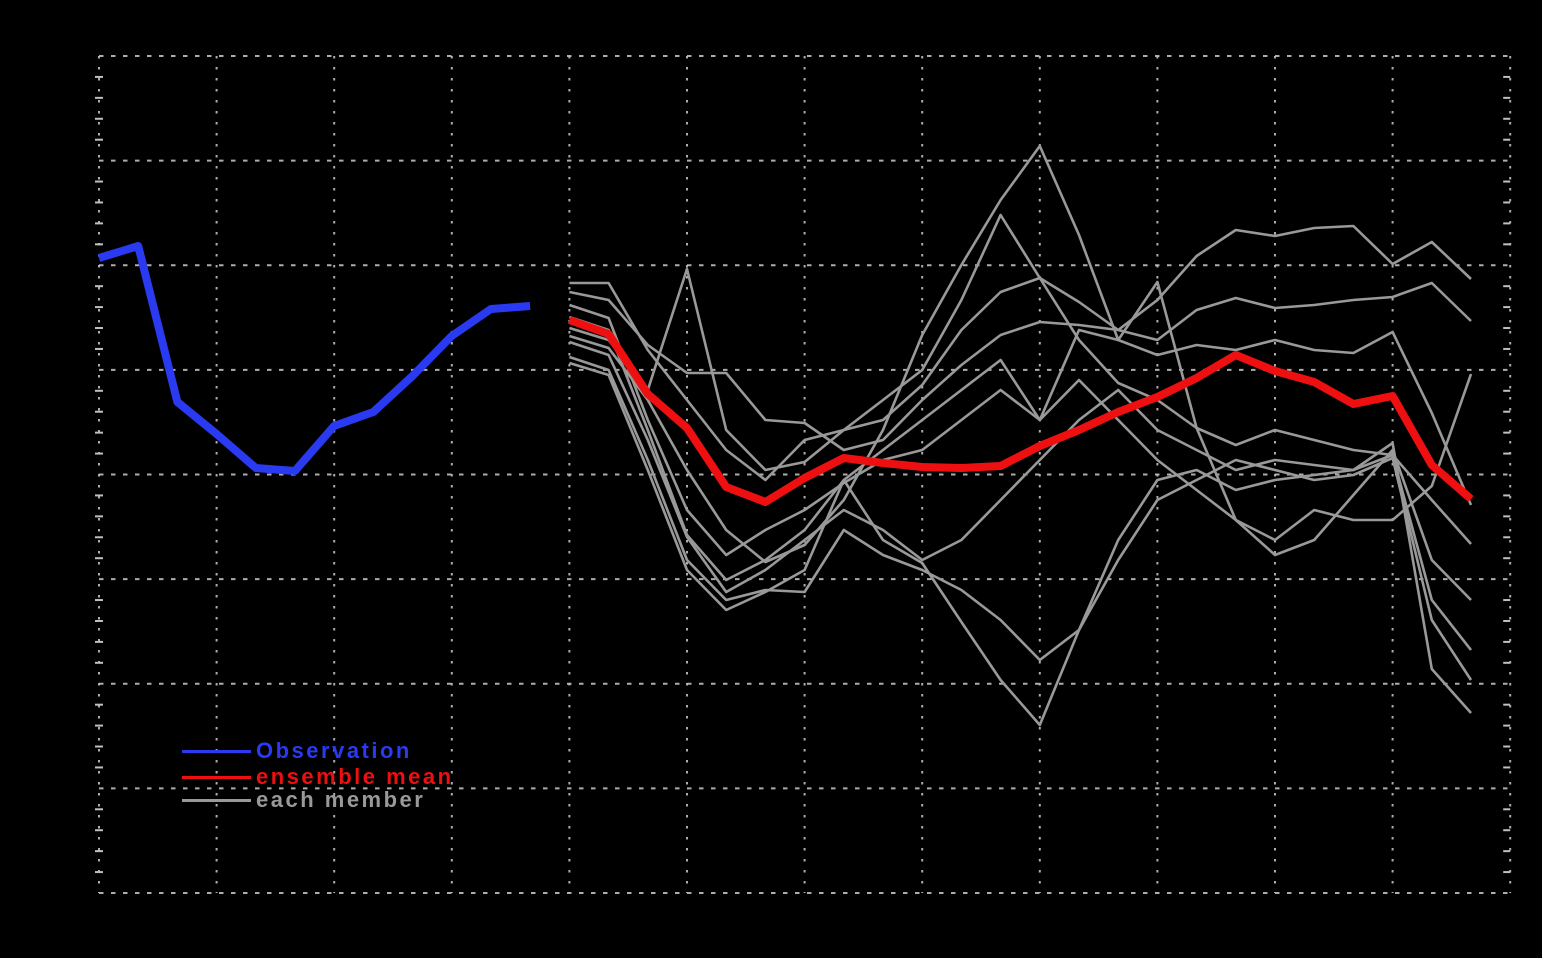  Describe the element at coordinates (216, 800) in the screenshot. I see `member-line-swatch` at that location.